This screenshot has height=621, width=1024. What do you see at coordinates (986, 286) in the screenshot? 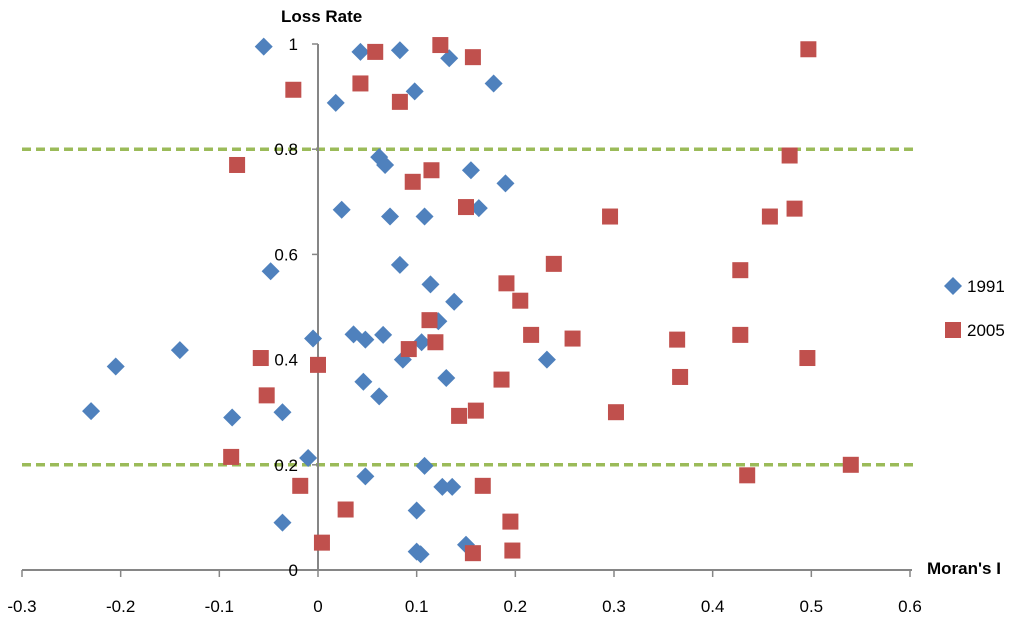
I see `legend-label: 1991` at bounding box center [986, 286].